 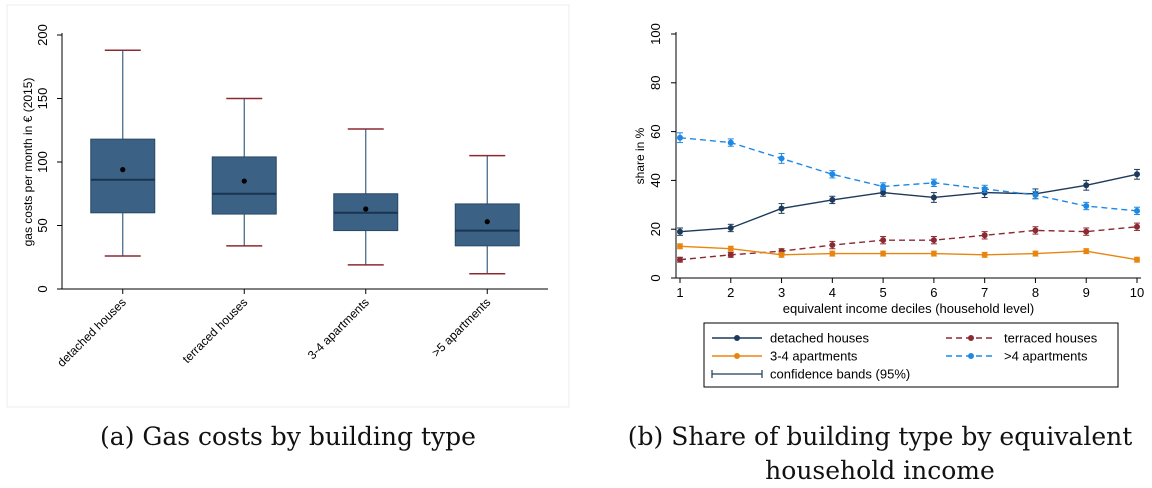 I want to click on x-tick-label-b-6: 6, so click(x=933, y=292).